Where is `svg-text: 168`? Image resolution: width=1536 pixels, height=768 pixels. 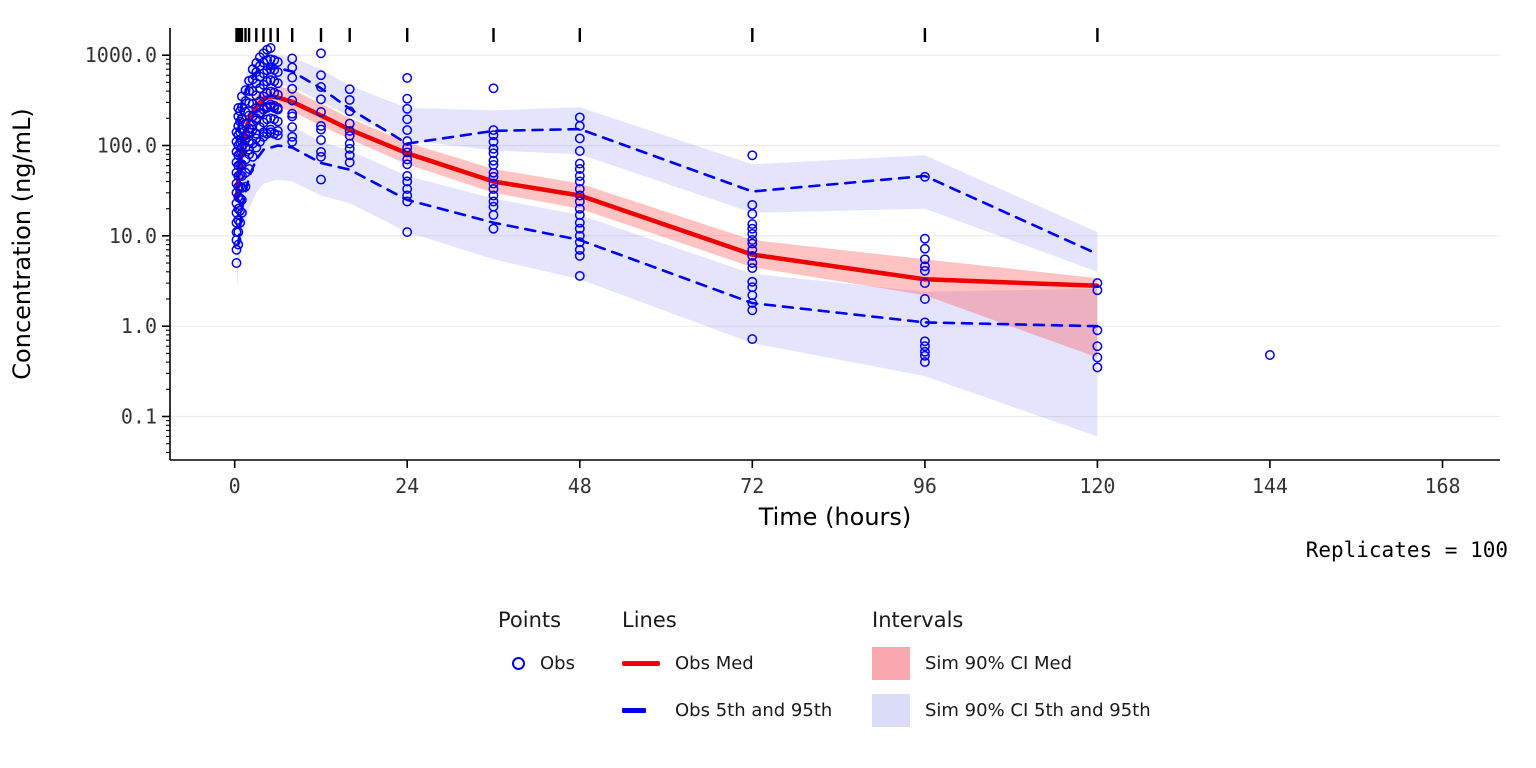 svg-text: 168 is located at coordinates (1442, 486).